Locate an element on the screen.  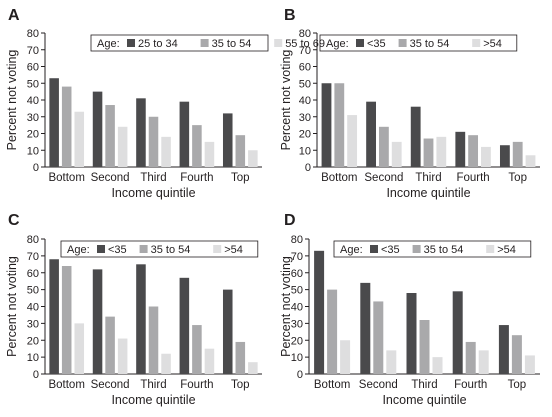
legend-entry: >54 is located at coordinates (492, 44).